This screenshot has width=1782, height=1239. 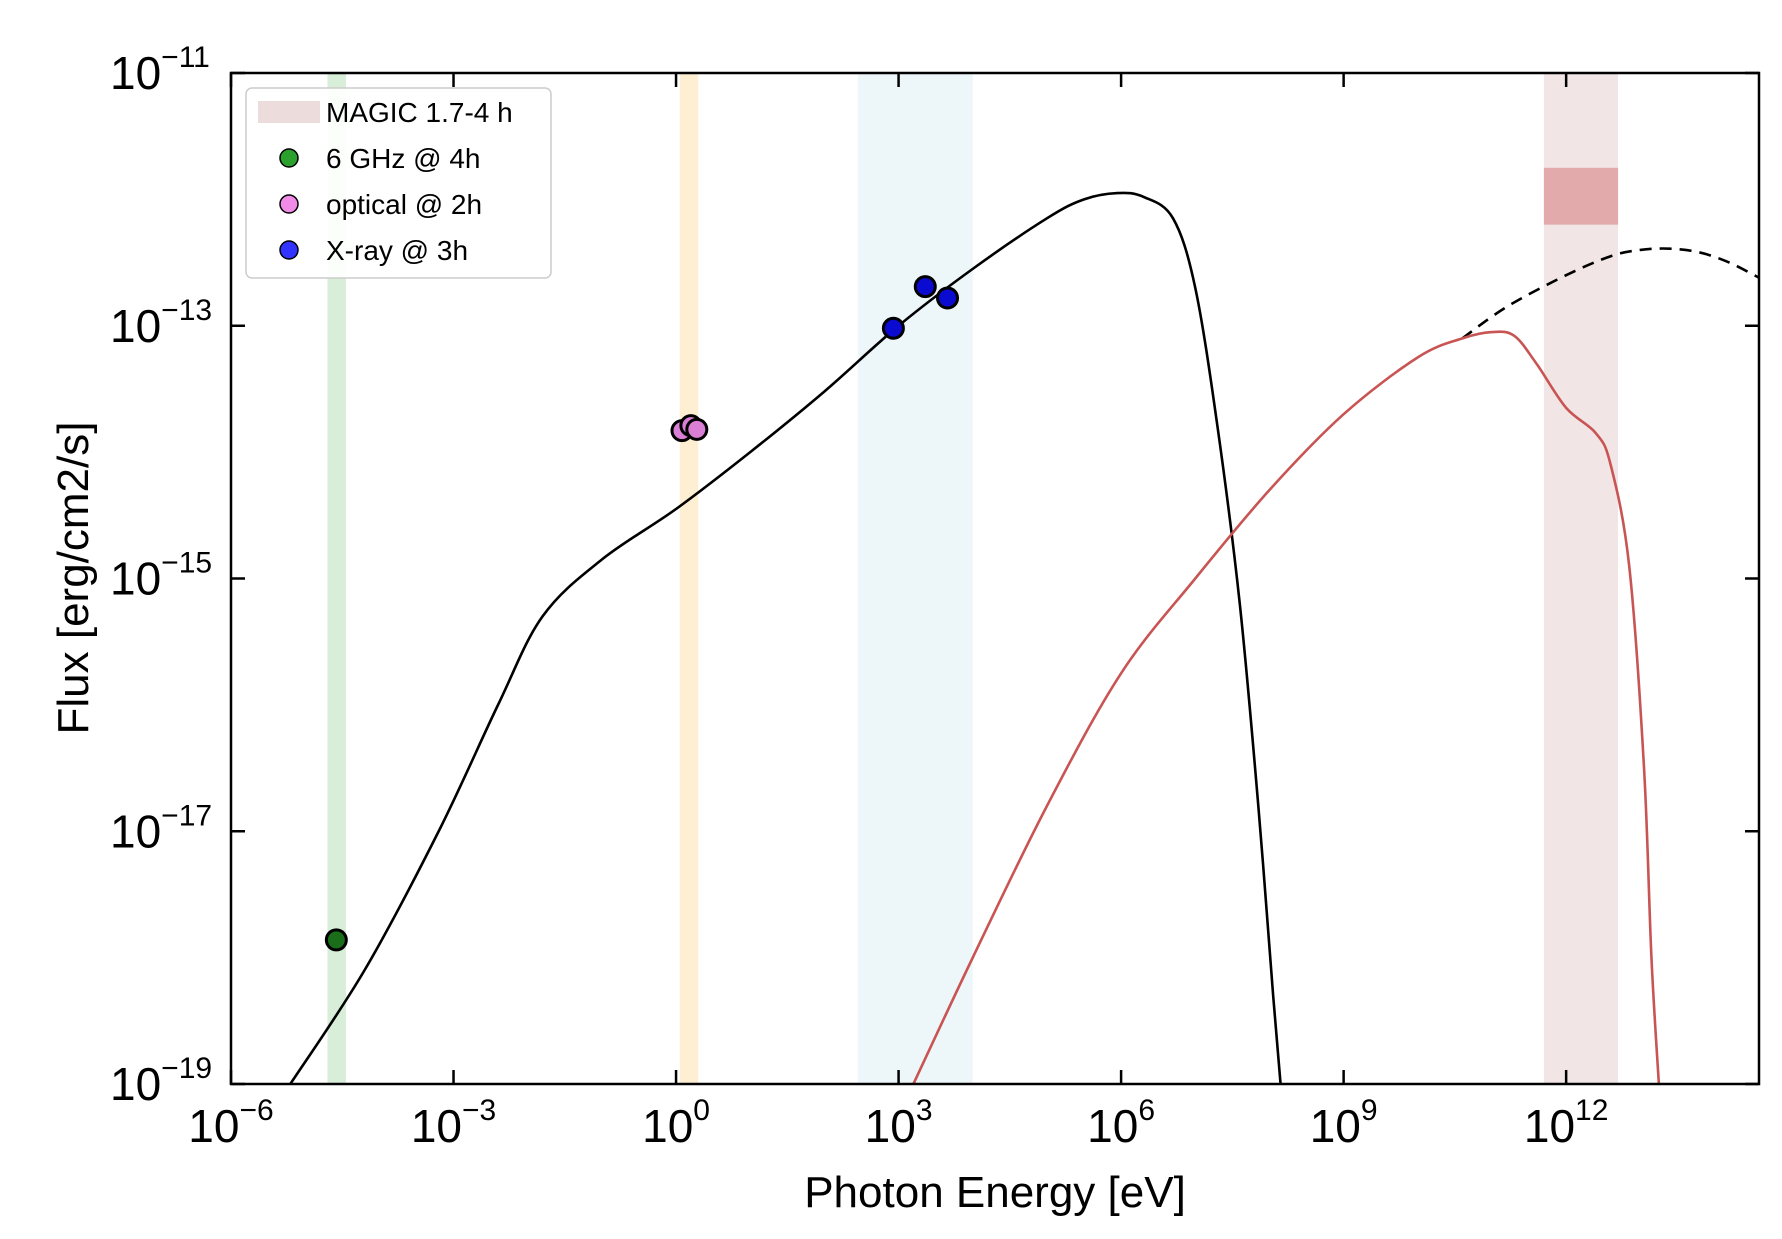 I want to click on x-tick-label-6: 10¹², so click(x=1566, y=1123).